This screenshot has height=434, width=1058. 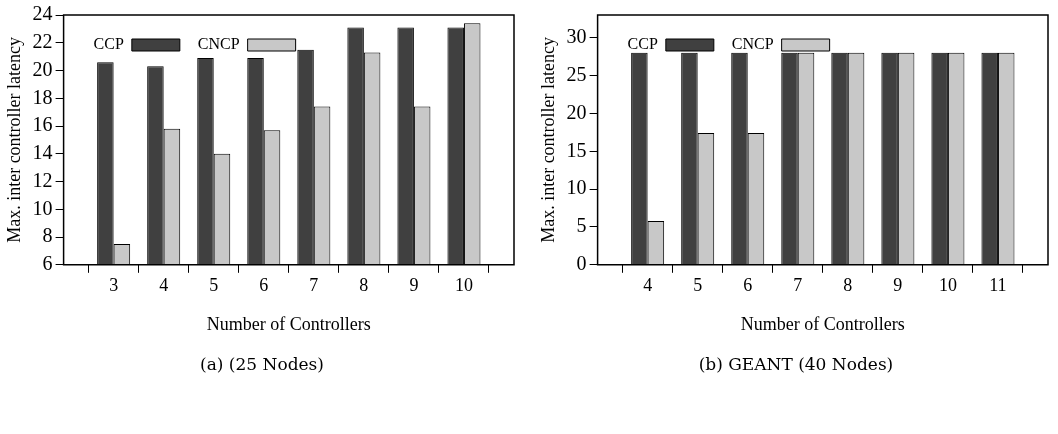 I want to click on text: (a) (25 Nodes), so click(x=262, y=364).